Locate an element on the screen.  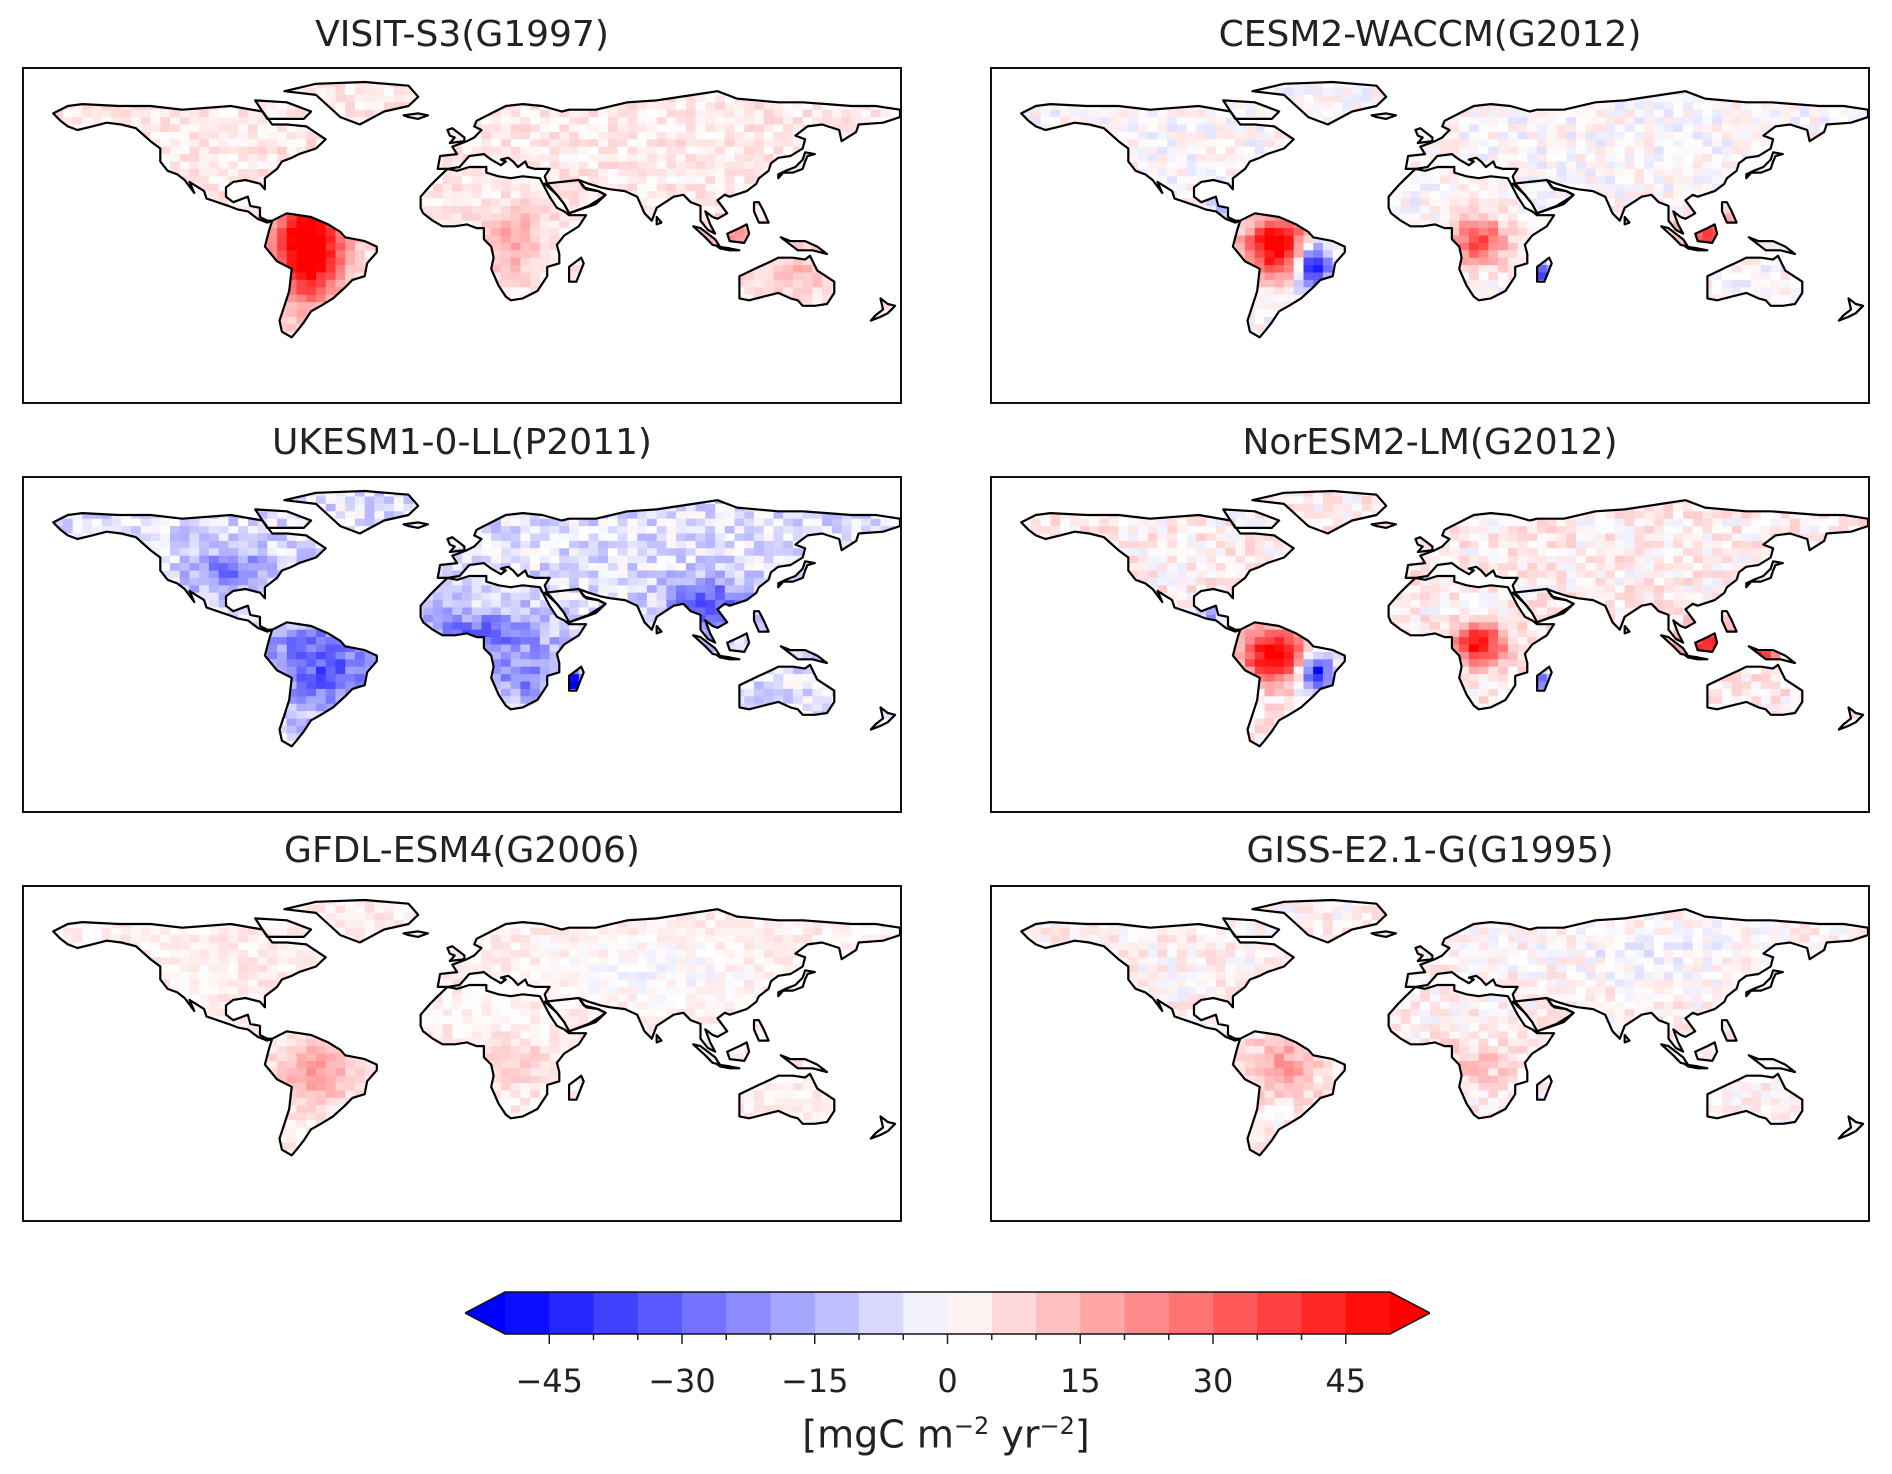
panel-title-6: GISS-E2.1-G(G1995) is located at coordinates (1430, 850).